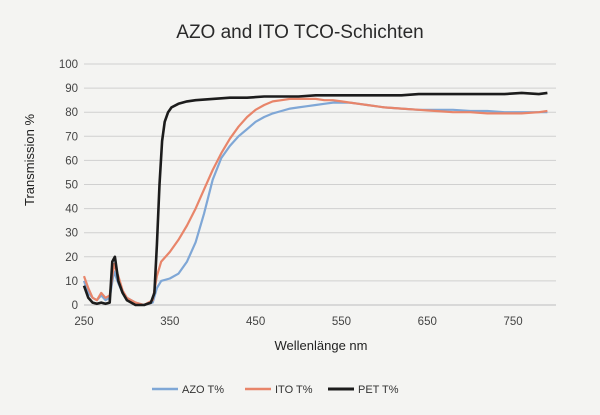 This screenshot has height=415, width=600. I want to click on legend: AZO T% ITO T% PET T%, so click(275, 390).